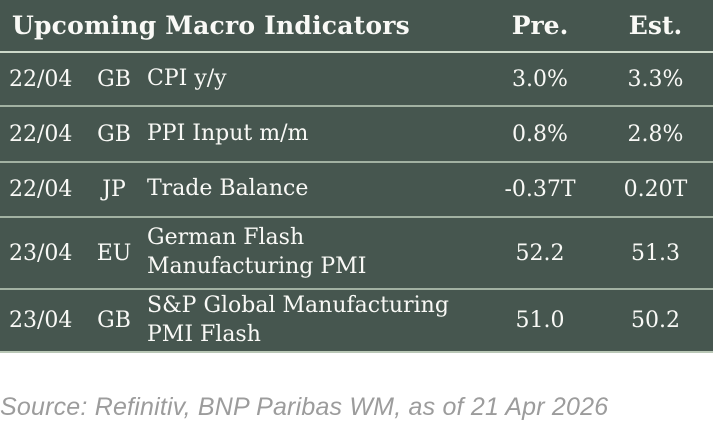 The width and height of the screenshot is (713, 439). What do you see at coordinates (655, 320) in the screenshot?
I see `est-value: 50.2` at bounding box center [655, 320].